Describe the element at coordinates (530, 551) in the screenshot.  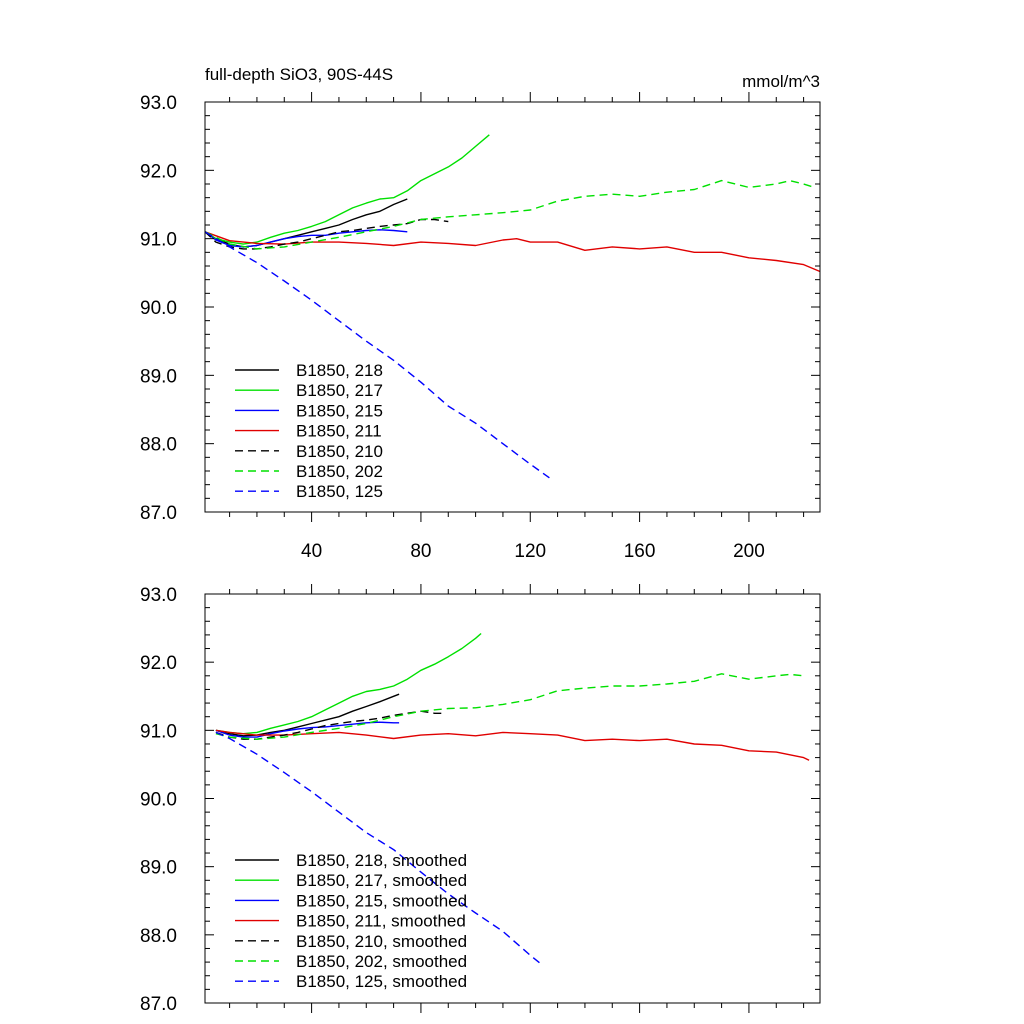
I see `x-tick-label: 120` at that location.